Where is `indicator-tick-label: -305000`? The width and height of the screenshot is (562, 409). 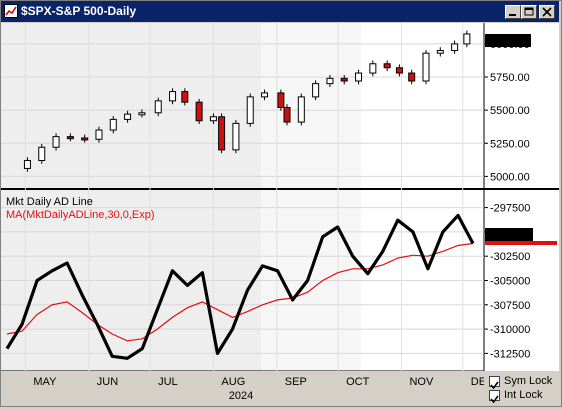 indicator-tick-label: -305000 is located at coordinates (510, 282).